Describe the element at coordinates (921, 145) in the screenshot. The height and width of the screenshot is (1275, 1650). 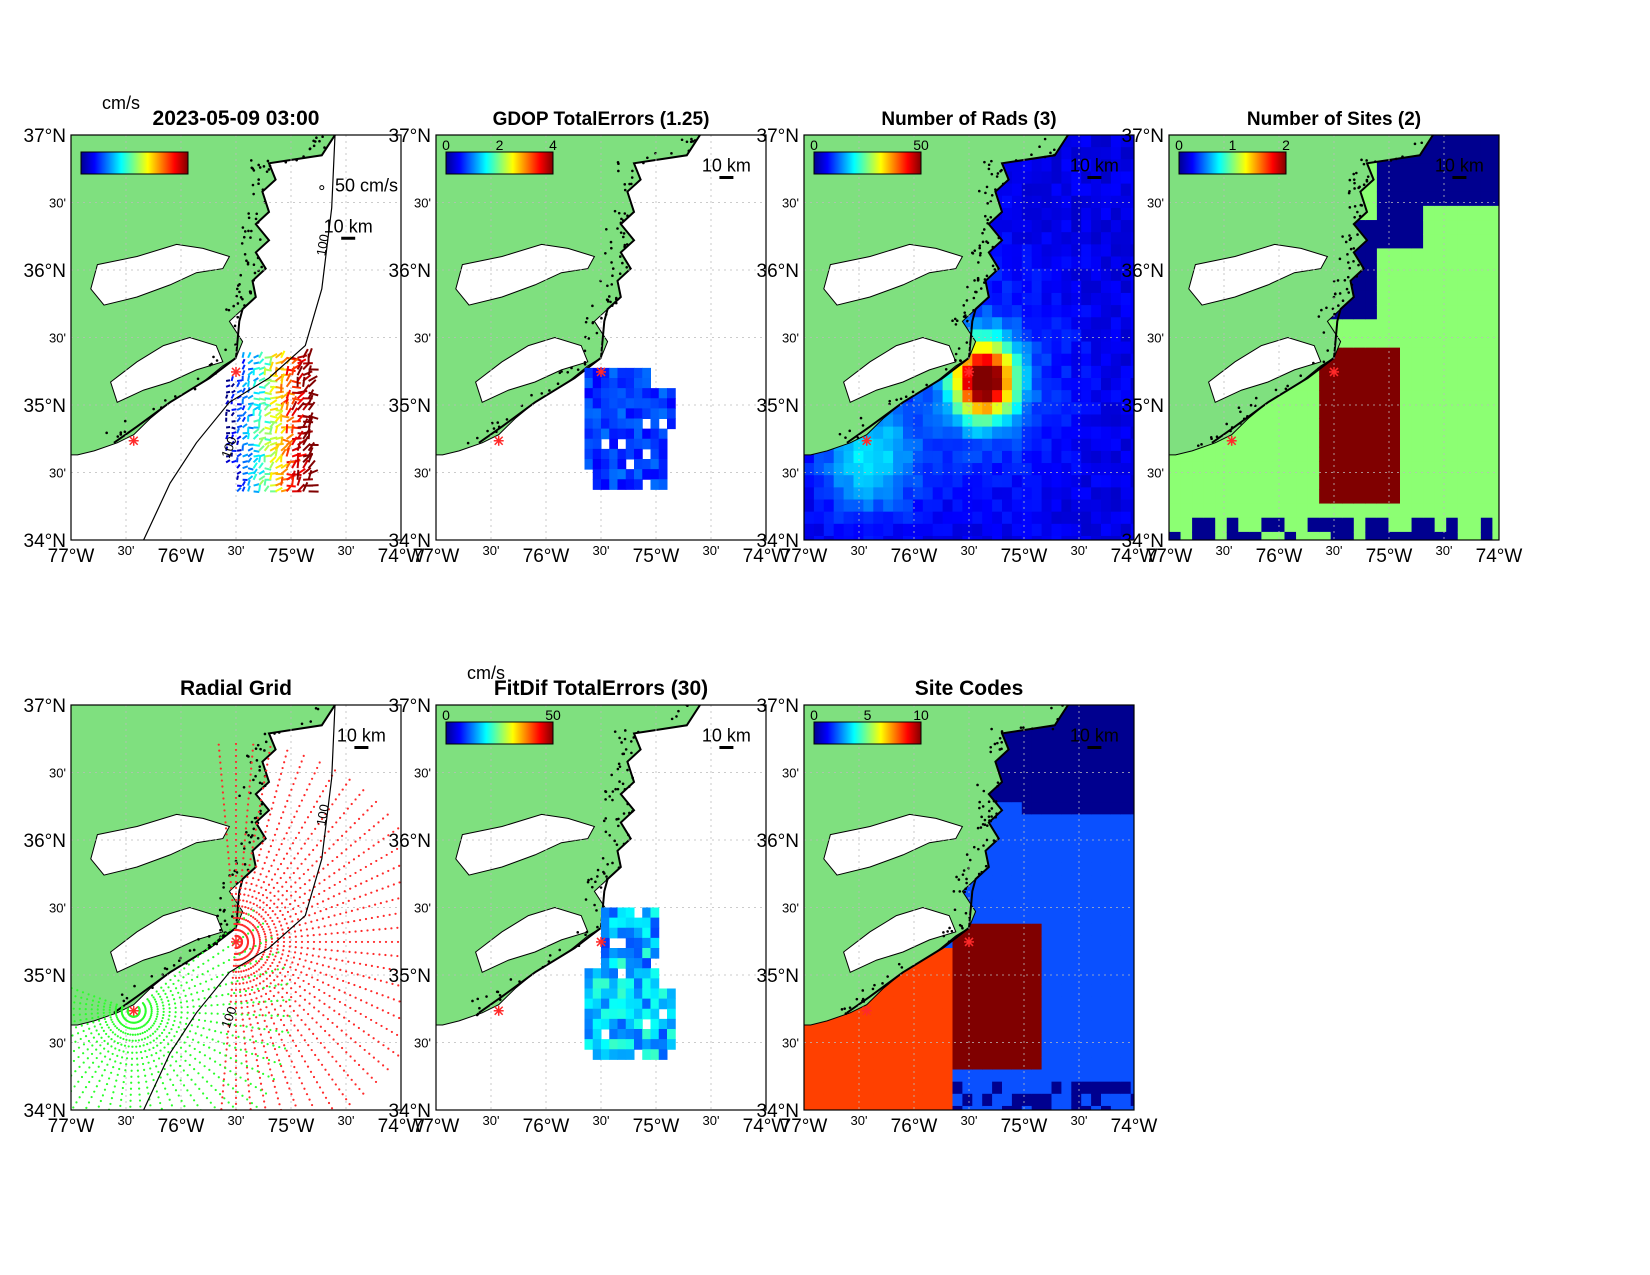
I see `colorbar-tick-label: 50` at that location.